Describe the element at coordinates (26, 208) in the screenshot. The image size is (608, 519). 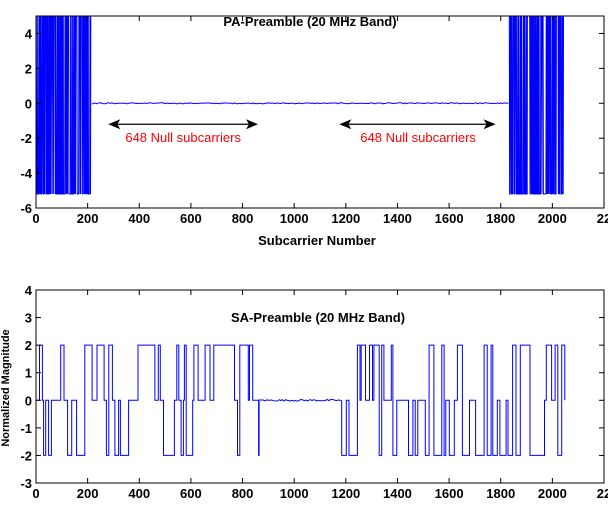
I see `y-tick-label: -6` at that location.